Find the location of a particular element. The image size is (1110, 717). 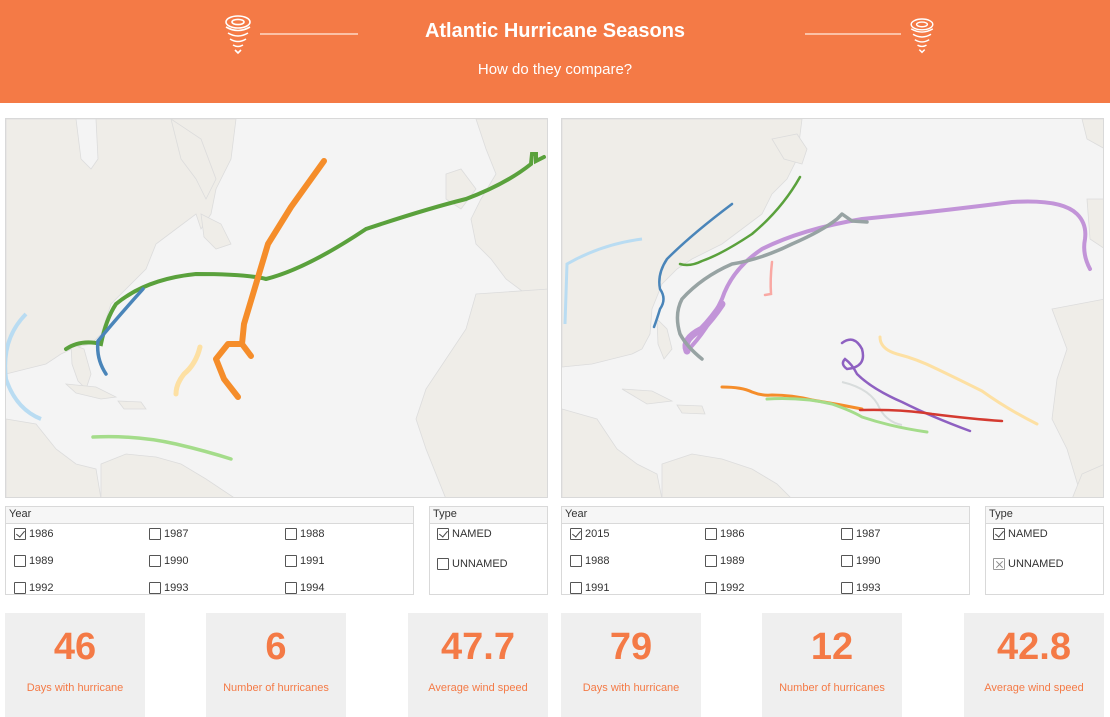

stat-count-right: 12 Number of hurricanes is located at coordinates (832, 665).